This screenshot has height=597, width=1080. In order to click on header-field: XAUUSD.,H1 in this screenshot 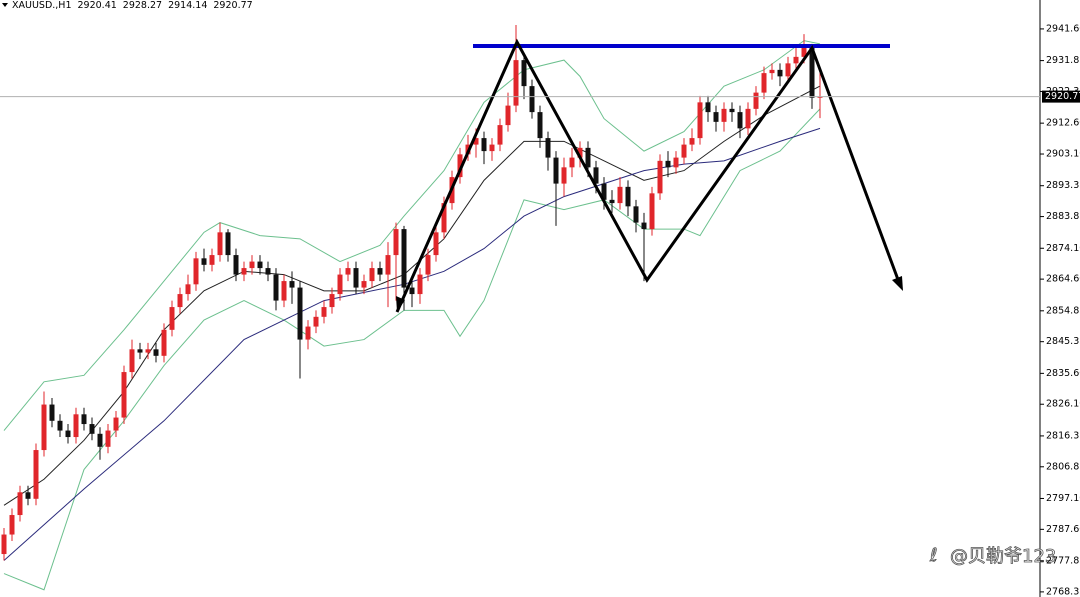, I will do `click(42, 5)`.